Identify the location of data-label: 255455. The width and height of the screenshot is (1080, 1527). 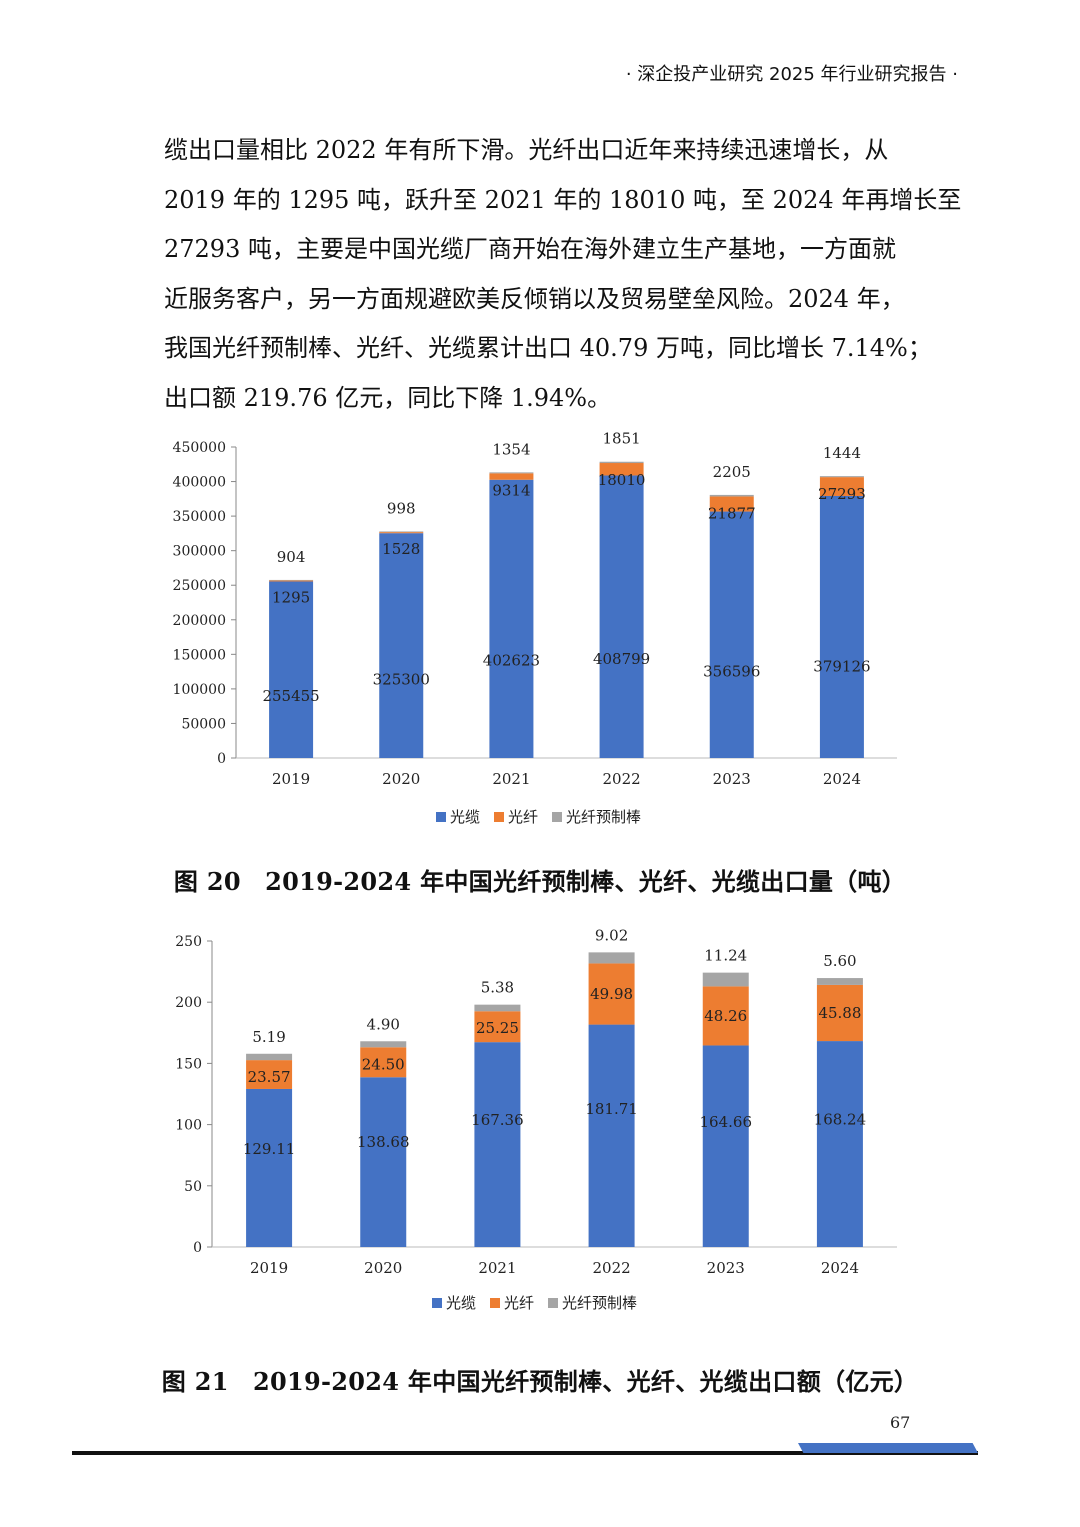
(290, 696).